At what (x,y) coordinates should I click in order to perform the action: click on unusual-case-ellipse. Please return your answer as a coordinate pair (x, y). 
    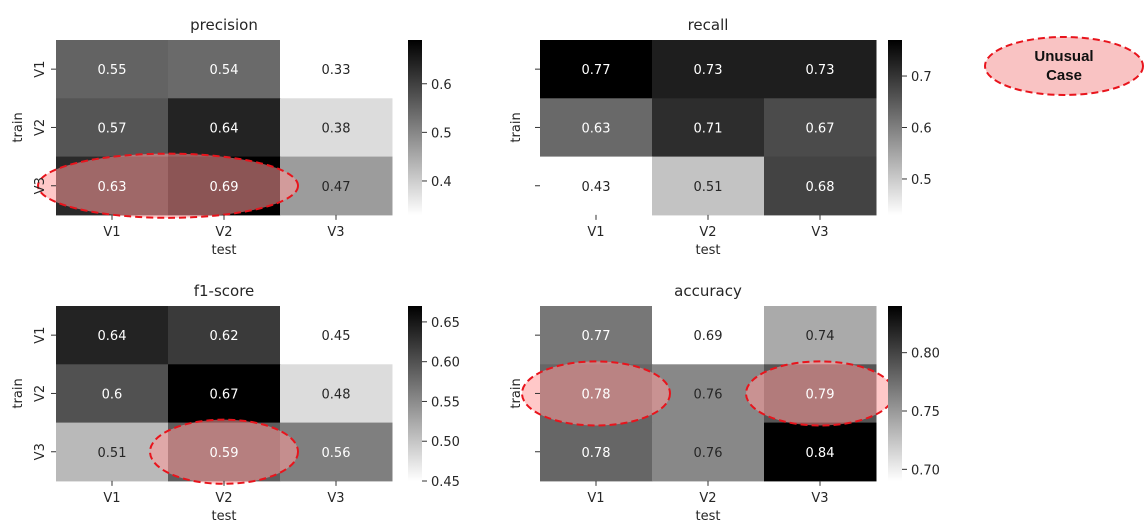
    Looking at the image, I should click on (1064, 66).